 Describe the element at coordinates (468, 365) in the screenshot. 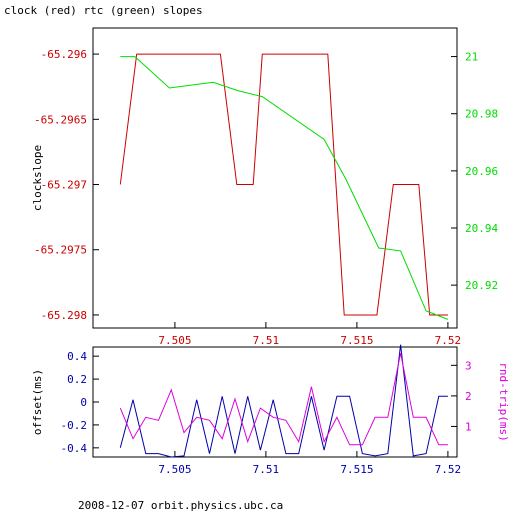

I see `y-right-tick-label-1-0: 3` at that location.